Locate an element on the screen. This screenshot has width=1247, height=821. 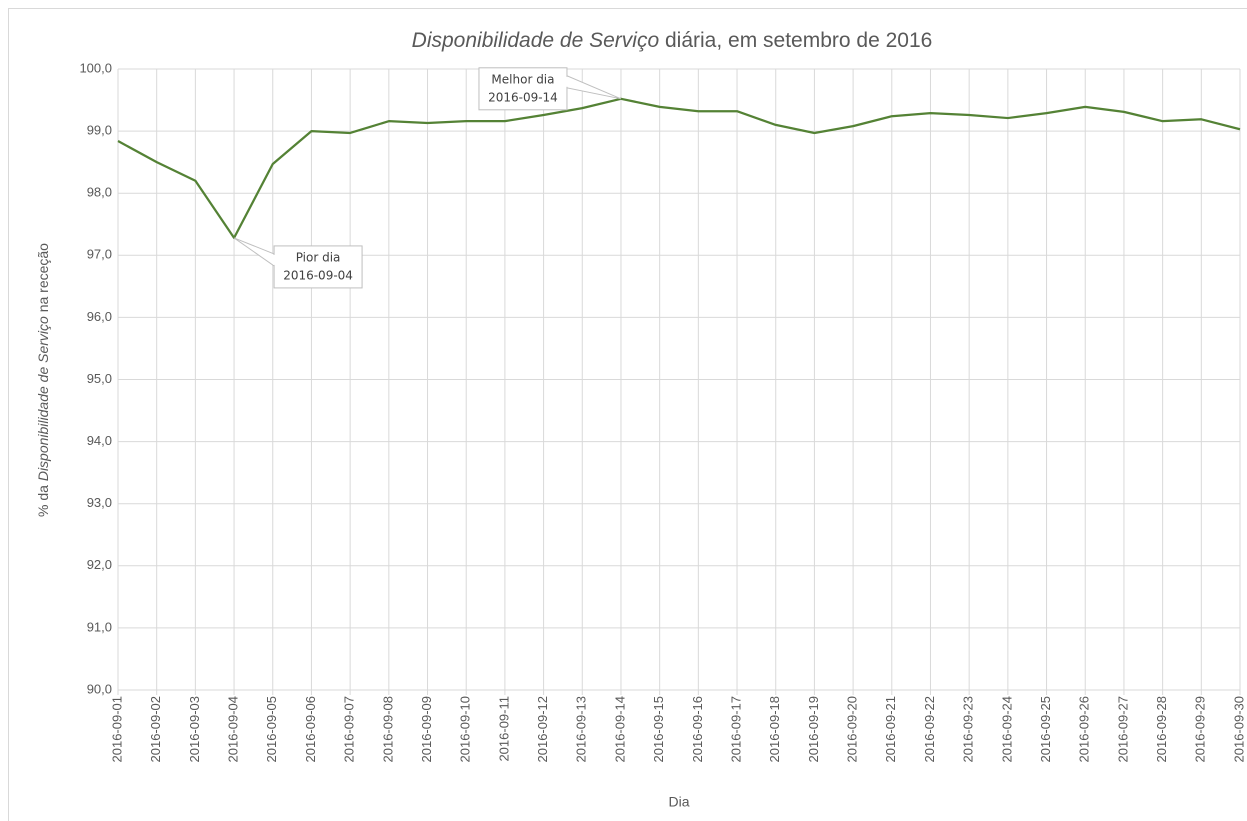
x-tick-label: 2016-09-05 is located at coordinates (271, 729).